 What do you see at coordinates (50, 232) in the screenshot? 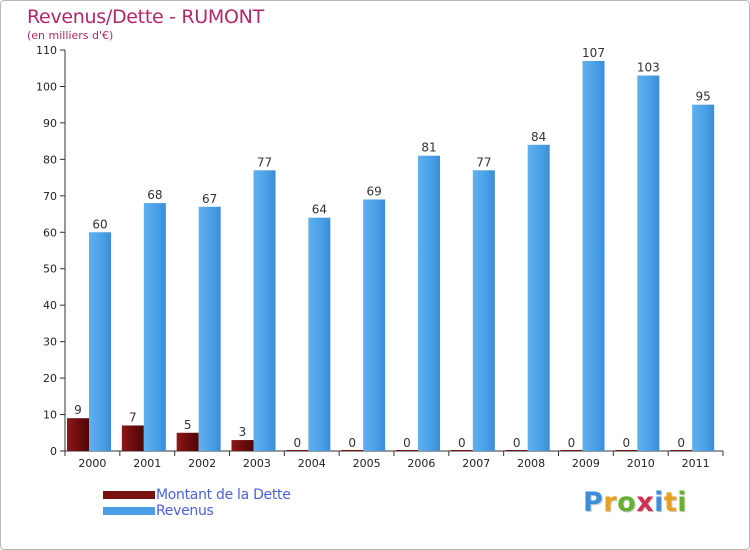
I see `y-tick-label: 60` at bounding box center [50, 232].